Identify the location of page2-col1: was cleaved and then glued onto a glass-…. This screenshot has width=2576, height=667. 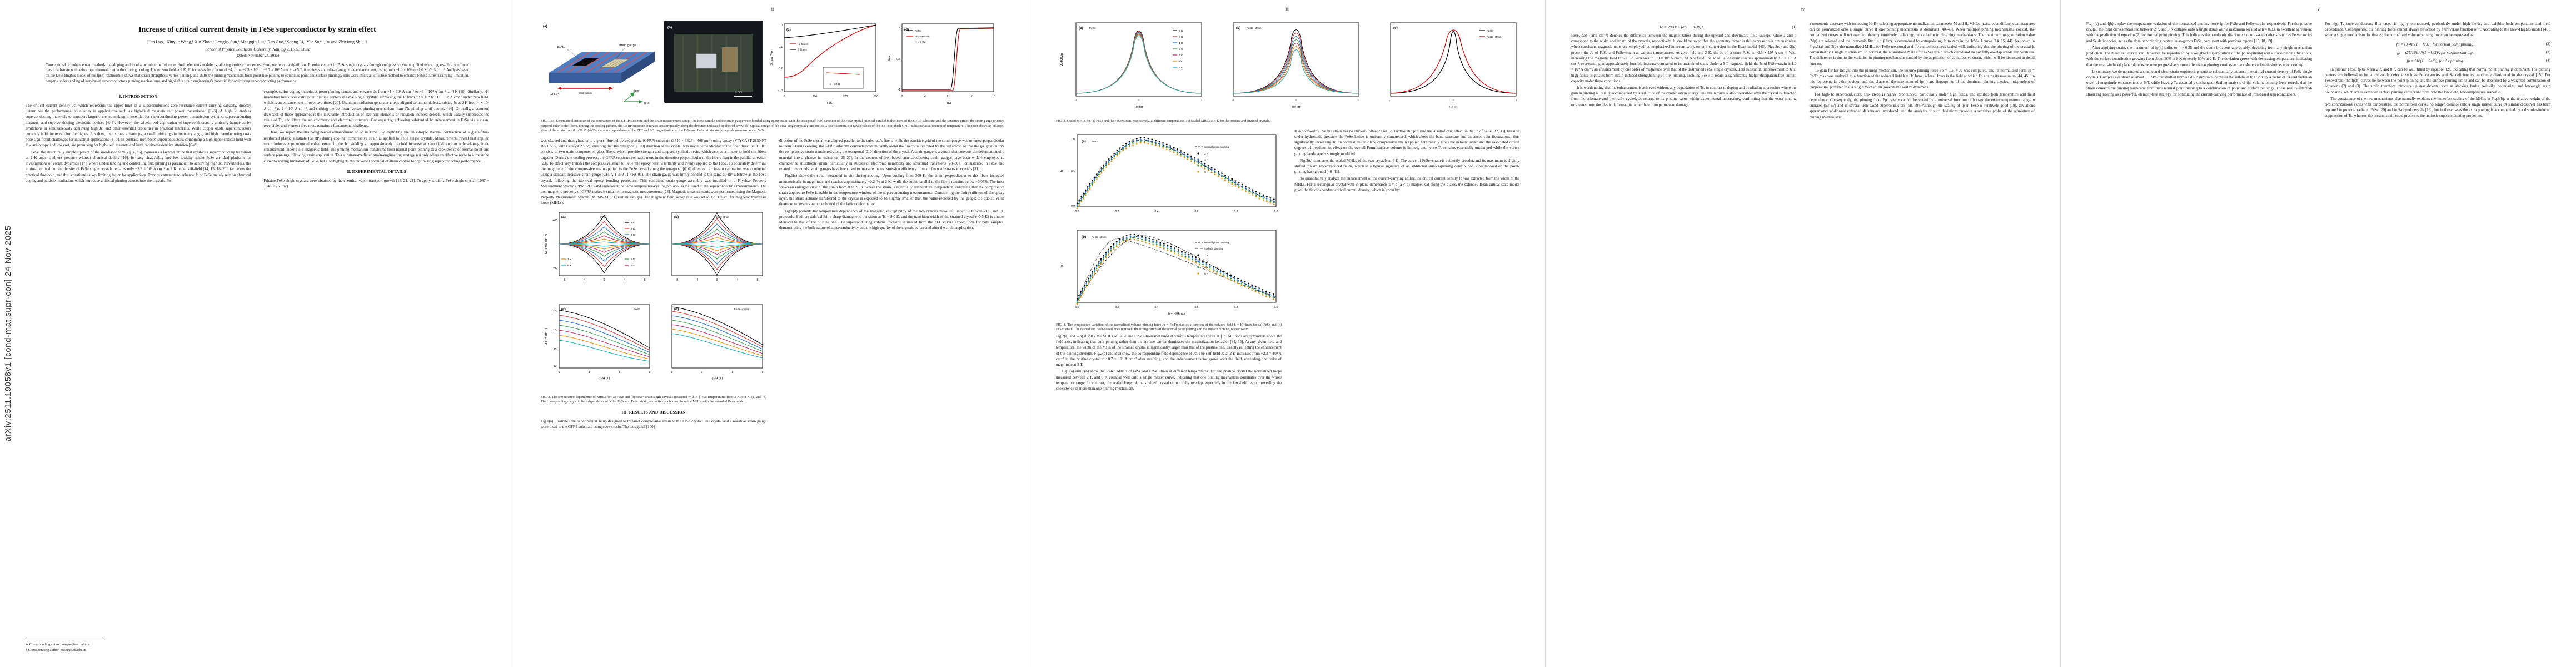
(653, 284).